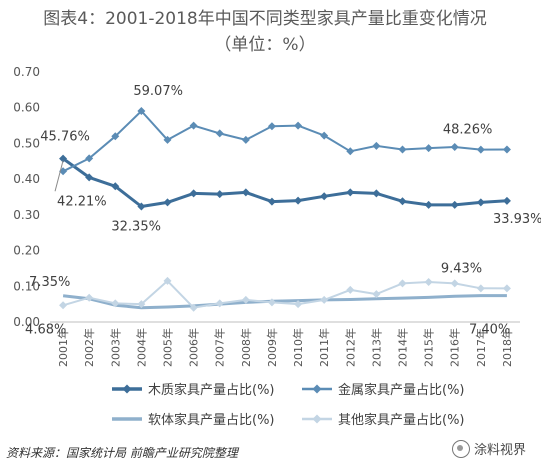 The image size is (541, 472). Describe the element at coordinates (403, 347) in the screenshot. I see `x-tick-label: 2014年` at that location.